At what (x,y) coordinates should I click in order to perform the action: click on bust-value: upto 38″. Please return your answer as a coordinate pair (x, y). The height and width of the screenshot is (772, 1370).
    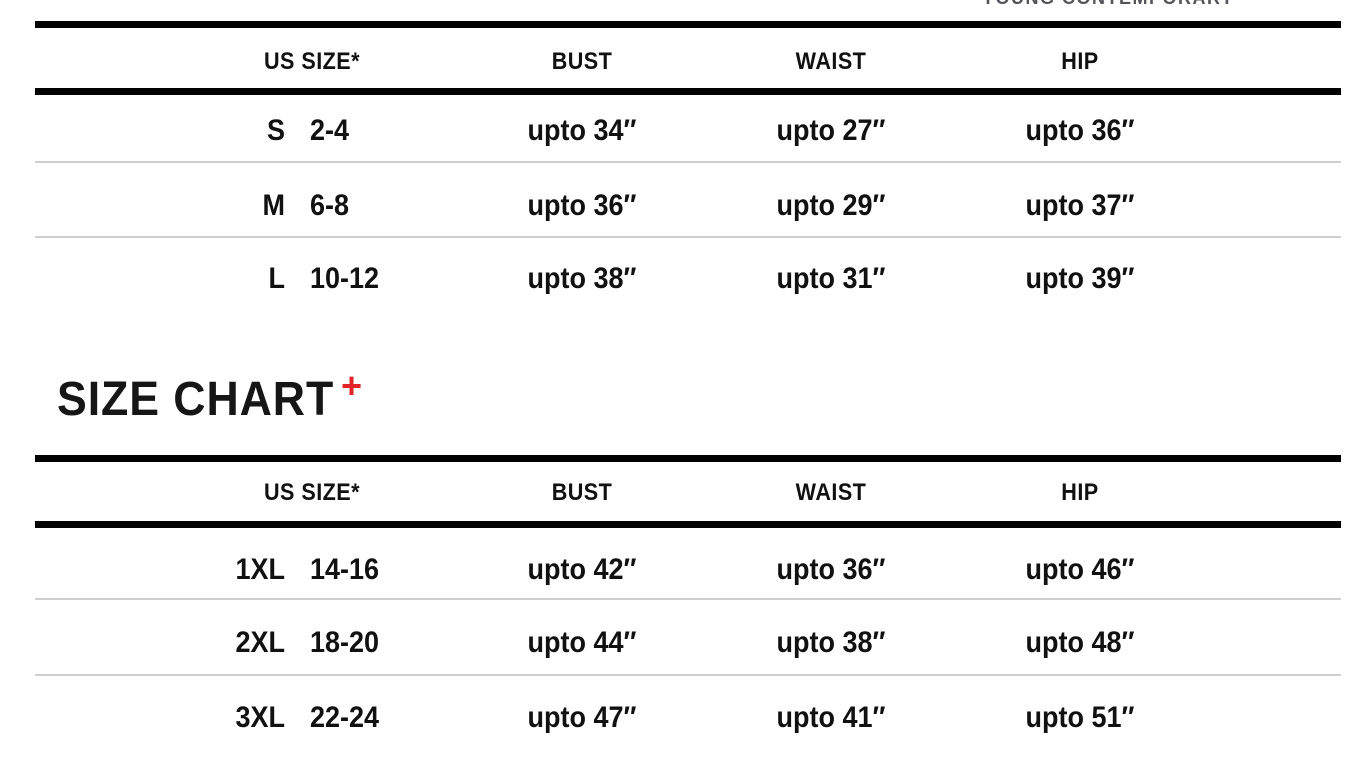
    Looking at the image, I should click on (582, 278).